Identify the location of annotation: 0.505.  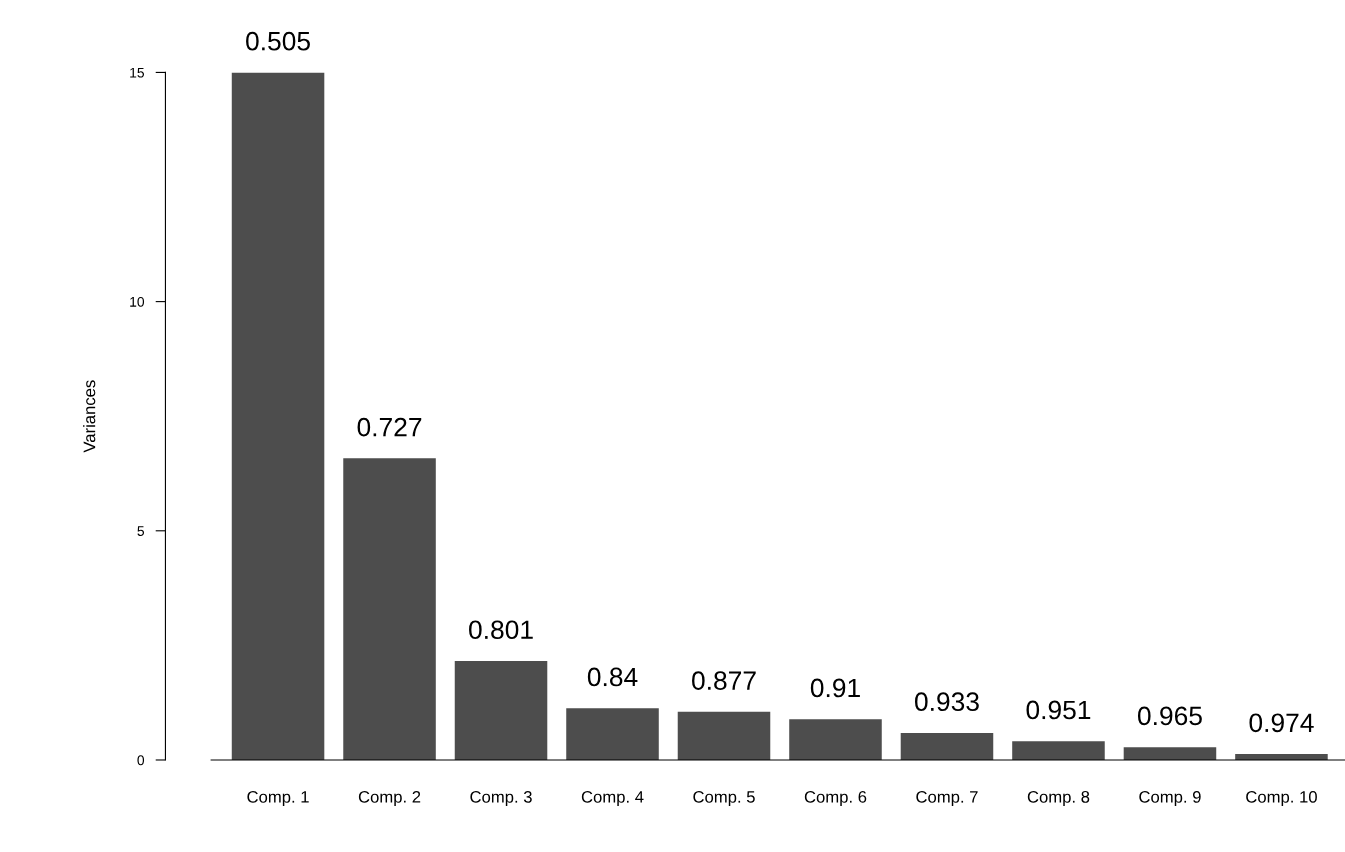
(278, 41).